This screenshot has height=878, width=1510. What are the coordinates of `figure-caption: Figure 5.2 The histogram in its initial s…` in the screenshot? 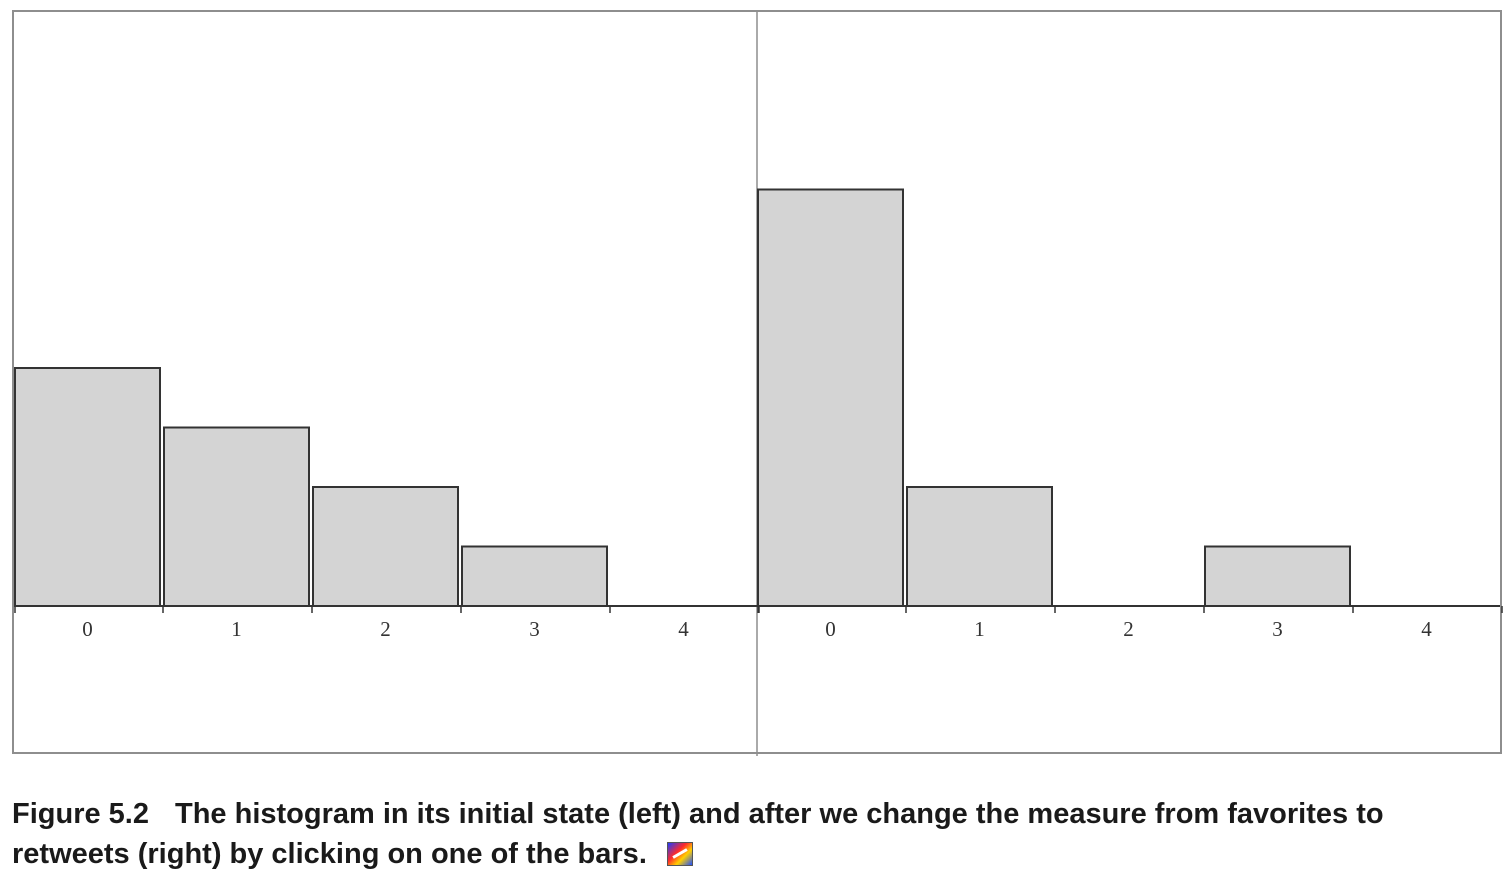 It's located at (752, 834).